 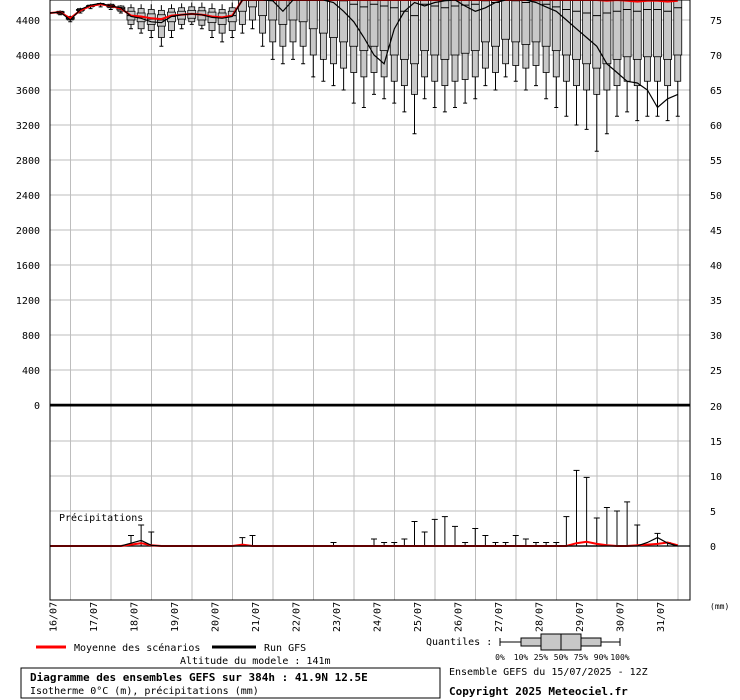 I want to click on date-tick-label: 23/07, so click(x=337, y=617).